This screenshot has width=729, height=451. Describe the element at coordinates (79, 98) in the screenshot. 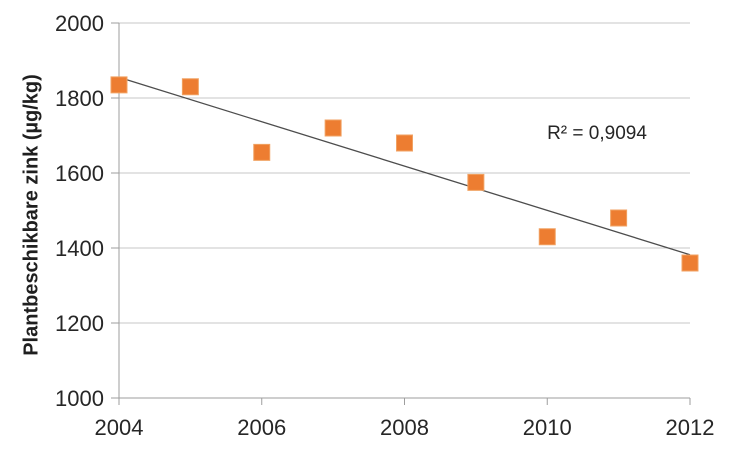

I see `y-tick-label: 1800` at that location.